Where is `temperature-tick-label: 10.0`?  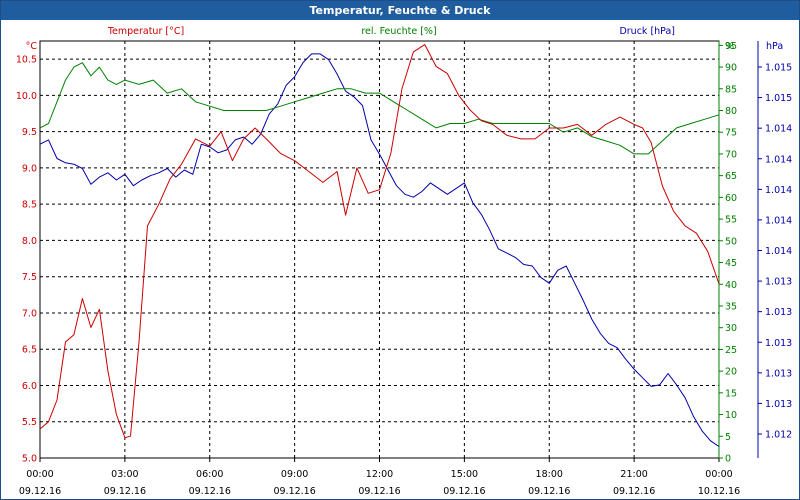
temperature-tick-label: 10.0 is located at coordinates (26, 96).